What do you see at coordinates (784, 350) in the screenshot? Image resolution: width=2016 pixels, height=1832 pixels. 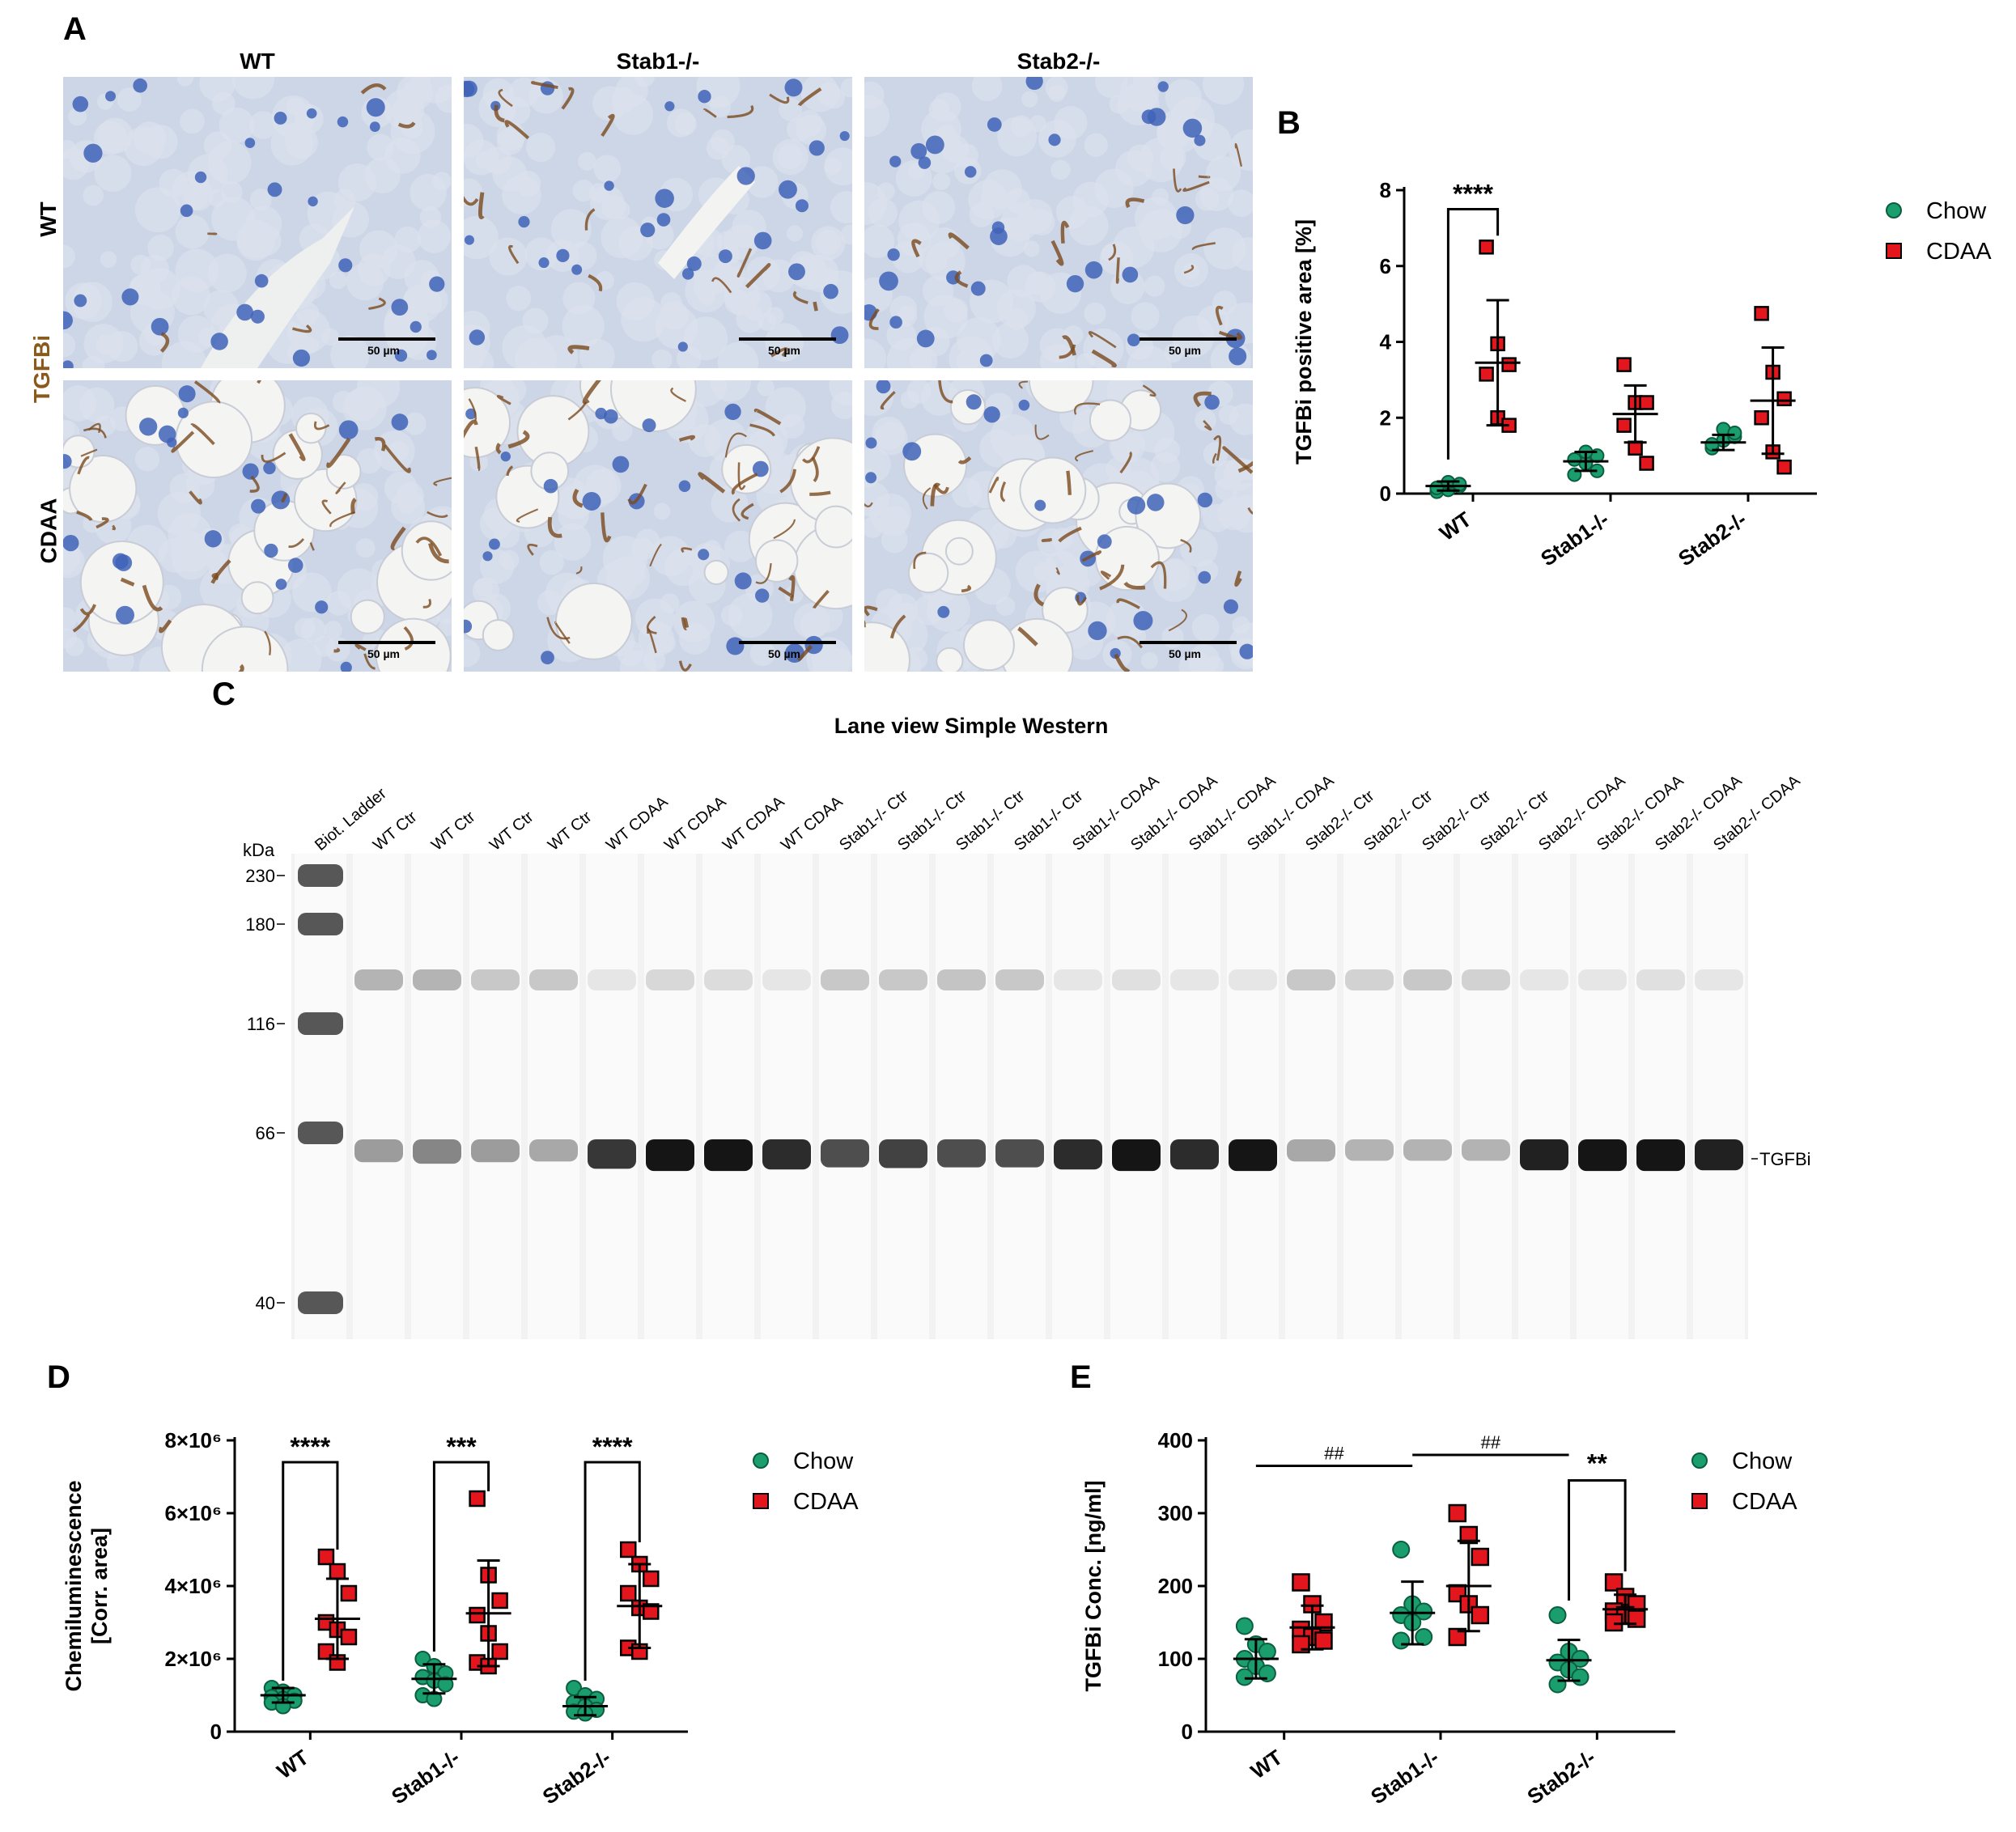 I see `scale-bar-label: 50 µm` at bounding box center [784, 350].